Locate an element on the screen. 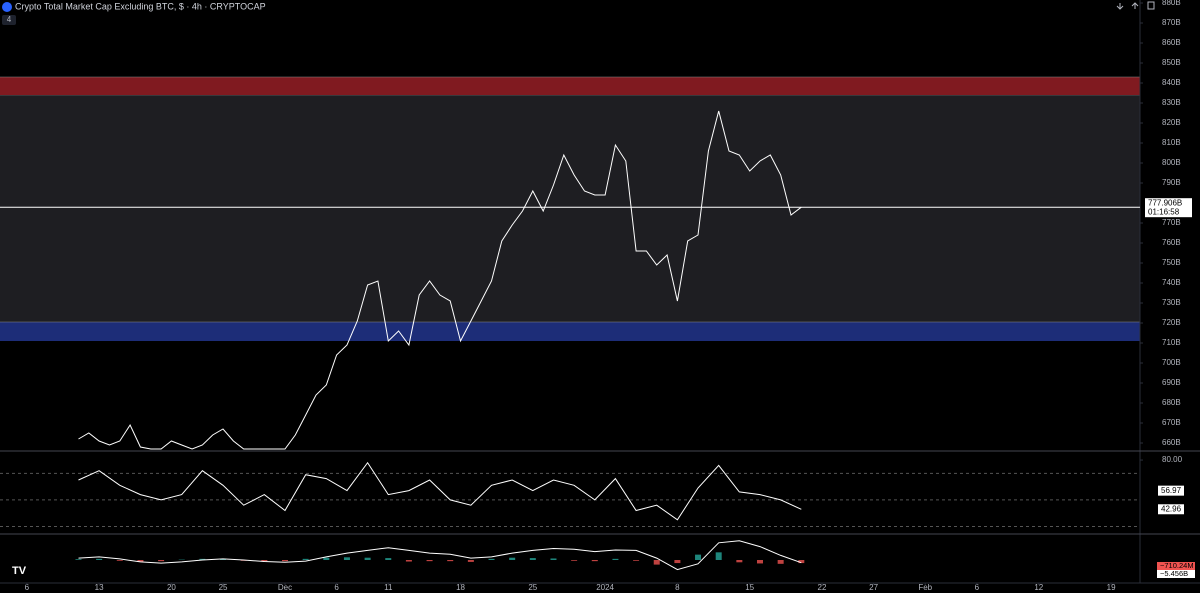 This screenshot has height=593, width=1200. value-marker-label: −710.24M is located at coordinates (1177, 565).